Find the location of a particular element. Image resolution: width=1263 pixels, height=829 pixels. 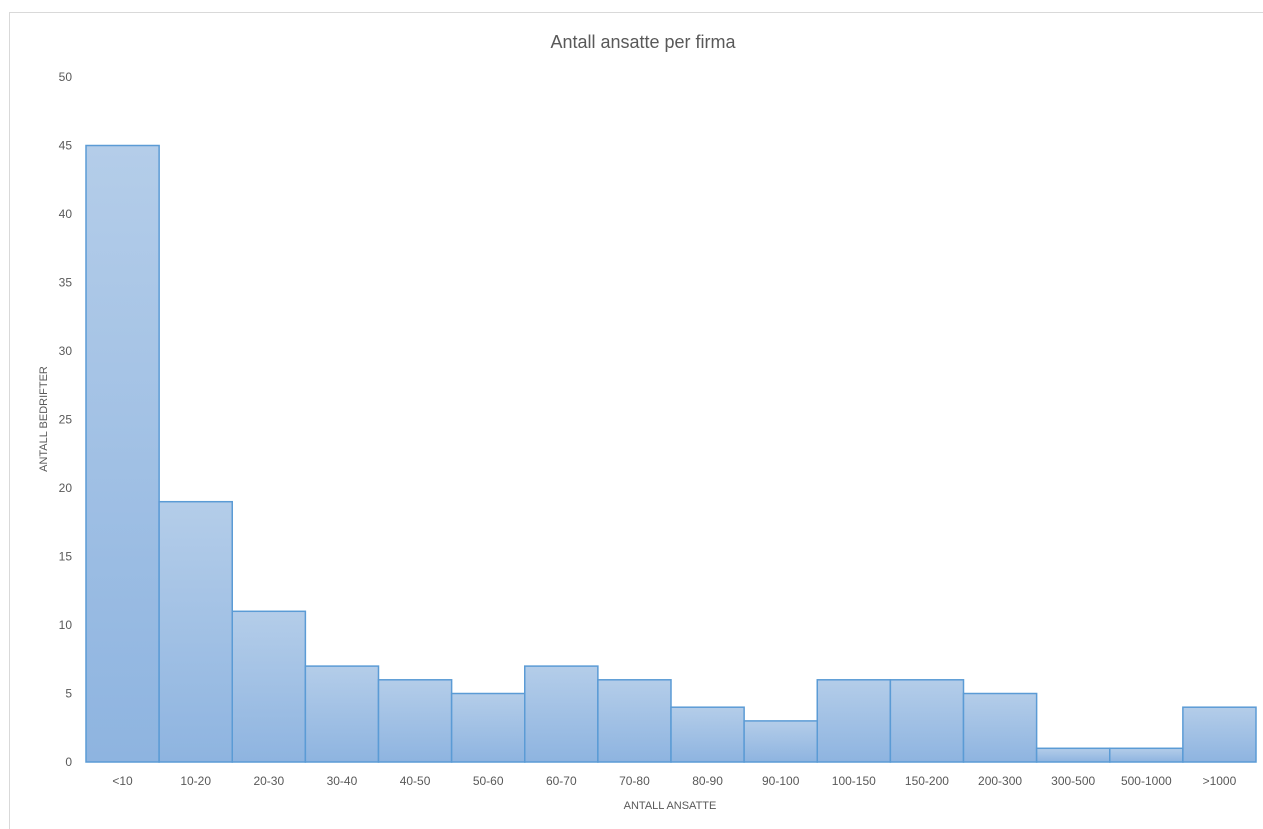

y-axis-ticks: 0 5 10 15 20 25 30 35 40 45 50 is located at coordinates (66, 419).